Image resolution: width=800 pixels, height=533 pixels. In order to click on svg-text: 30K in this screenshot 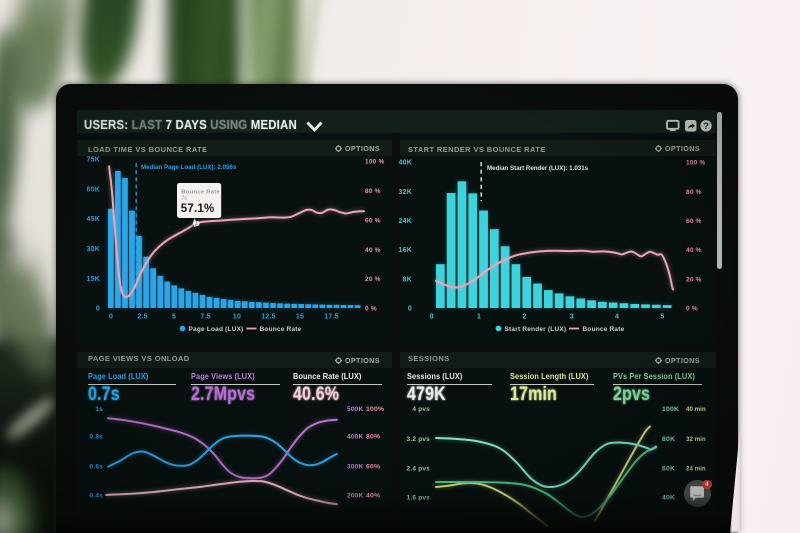, I will do `click(93, 249)`.